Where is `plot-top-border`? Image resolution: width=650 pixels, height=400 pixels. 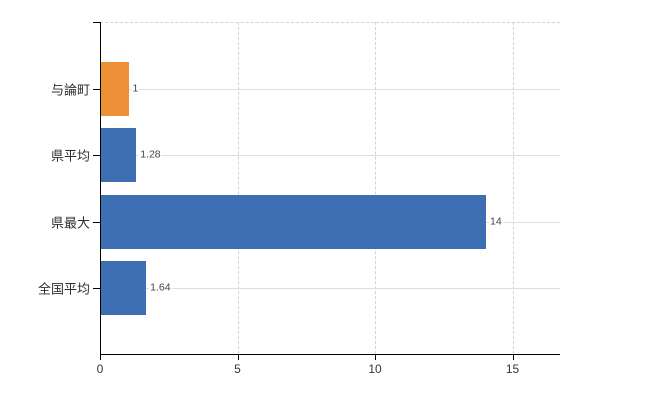 plot-top-border is located at coordinates (330, 22).